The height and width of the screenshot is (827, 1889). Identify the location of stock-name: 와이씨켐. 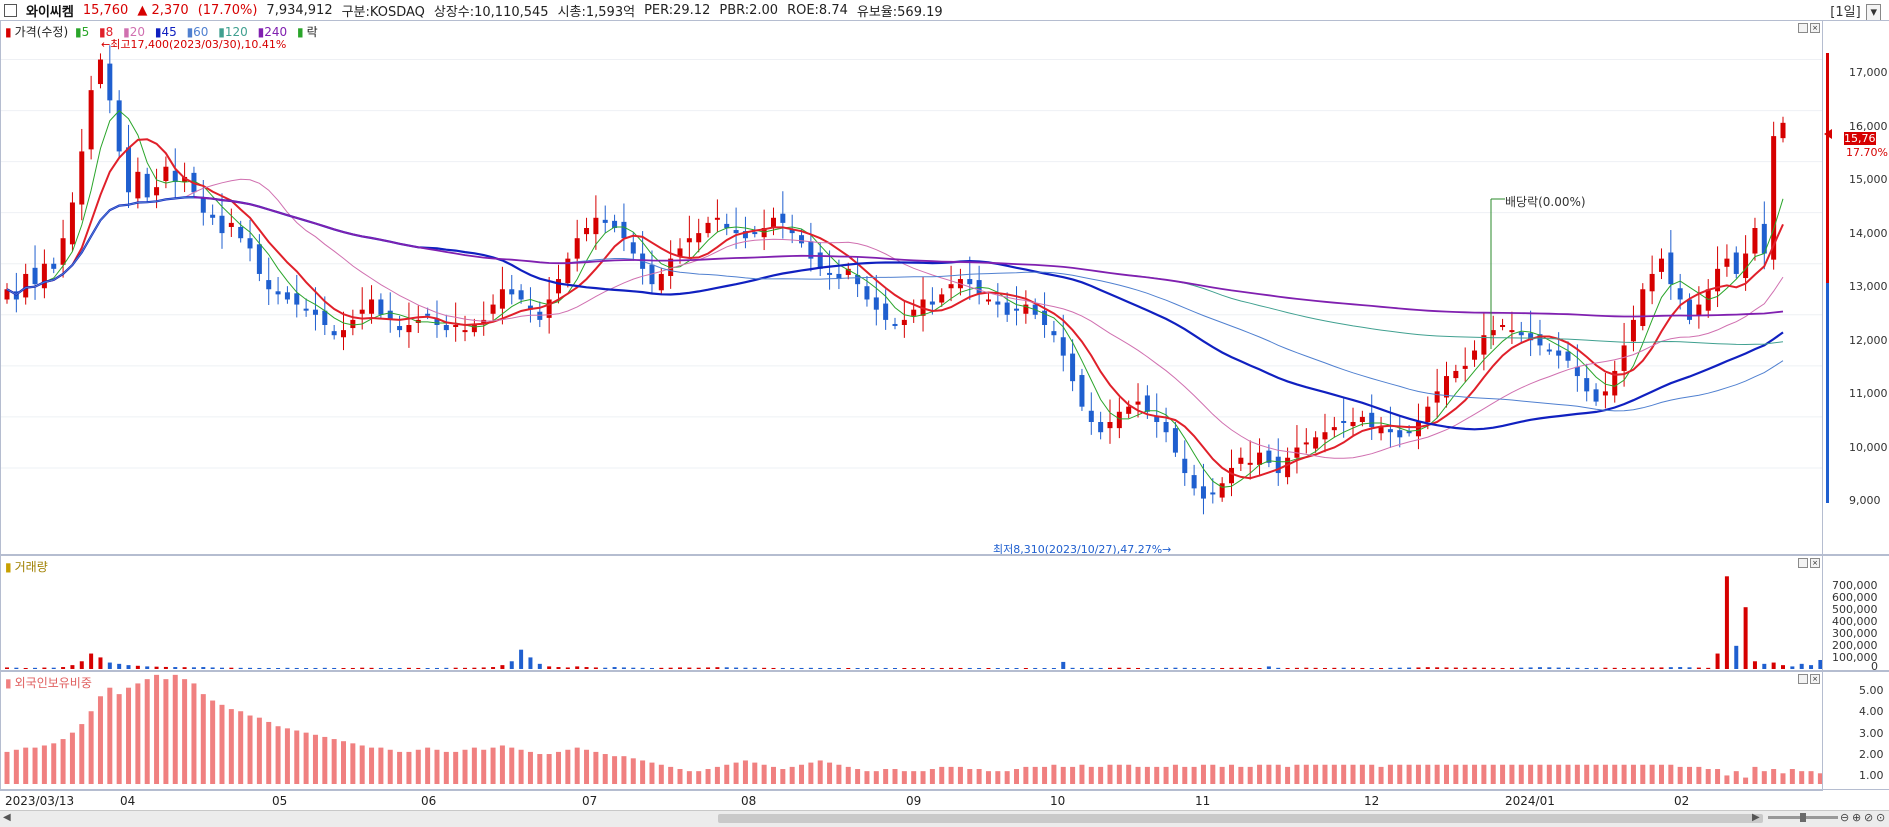
(50, 12).